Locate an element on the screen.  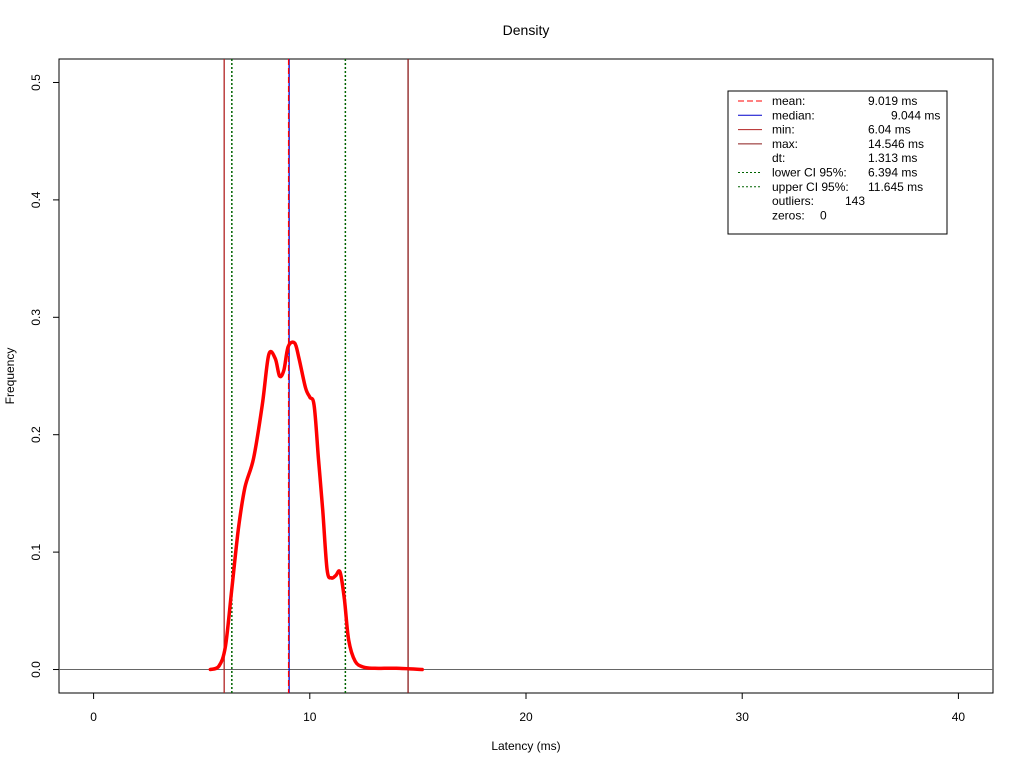
legend-value: 6.394 ms is located at coordinates (892, 173).